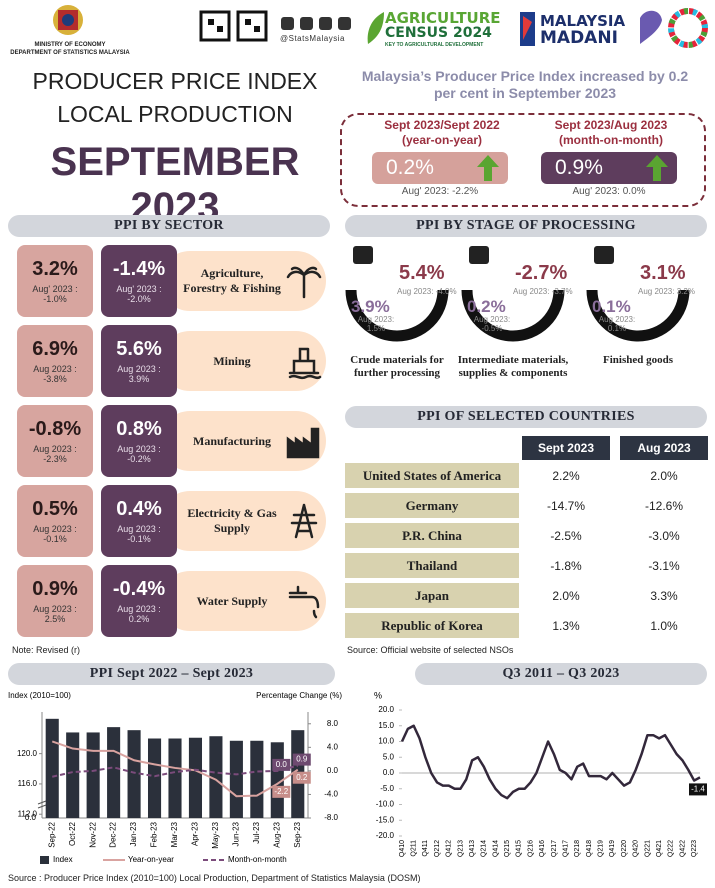  Describe the element at coordinates (333, 746) in the screenshot. I see `y2-tick-label: 4.0` at that location.